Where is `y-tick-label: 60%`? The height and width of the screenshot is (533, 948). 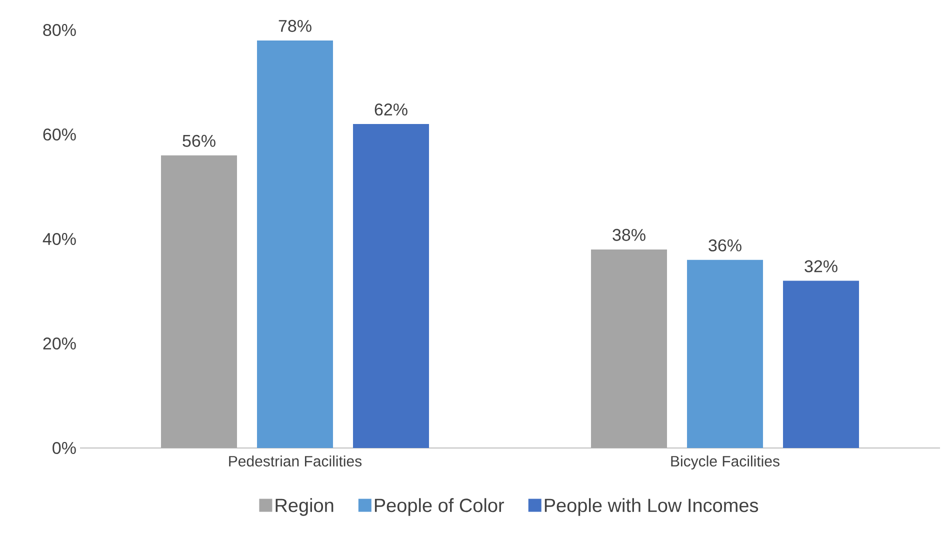
y-tick-label: 60% is located at coordinates (59, 134).